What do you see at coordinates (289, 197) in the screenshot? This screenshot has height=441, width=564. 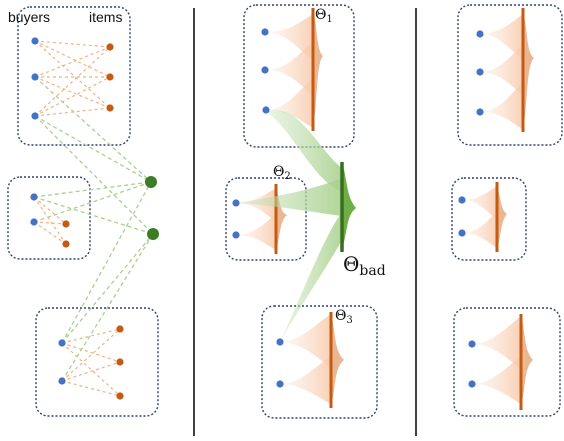 I see `bad-fan-mid` at bounding box center [289, 197].